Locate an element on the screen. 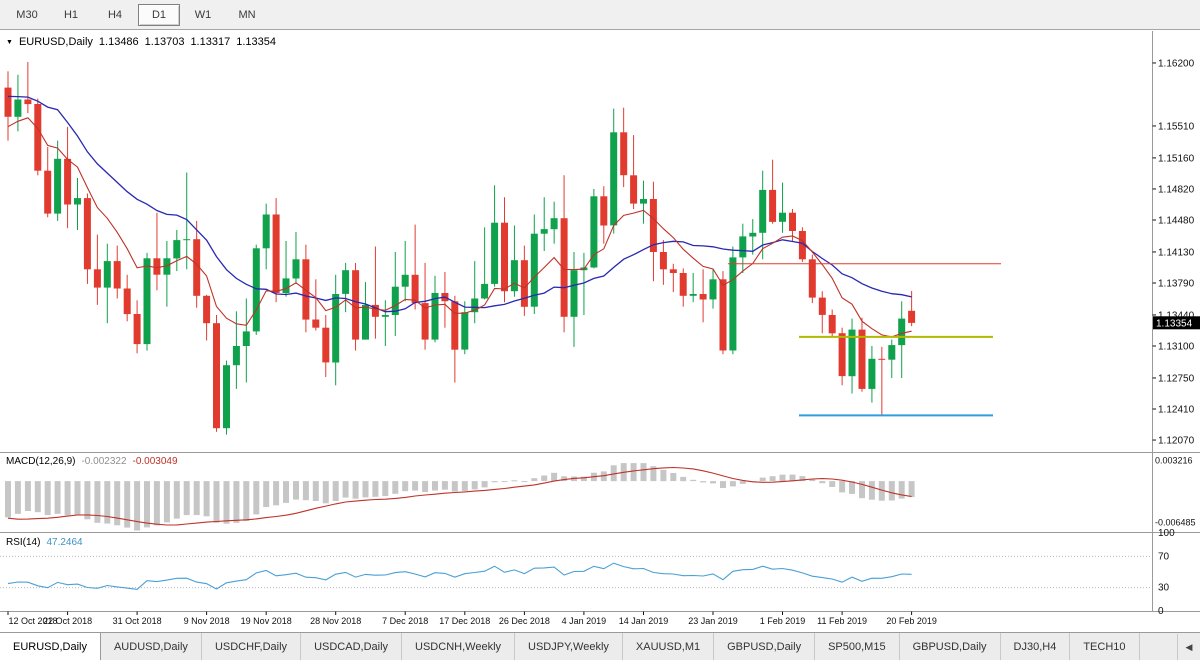 The height and width of the screenshot is (660, 1200). svg-text: 17 Dec 2018 is located at coordinates (464, 621).